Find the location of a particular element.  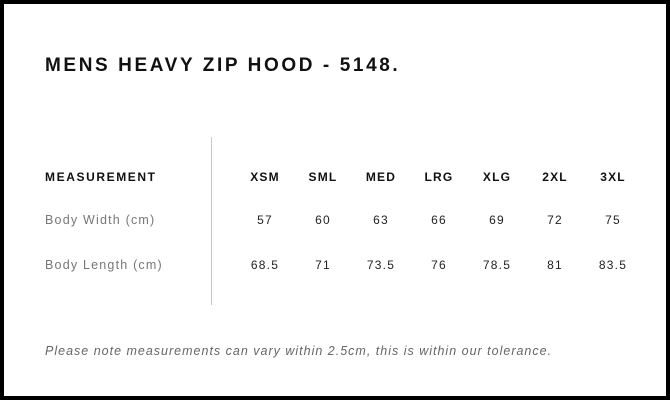

size-header: MED is located at coordinates (381, 177).